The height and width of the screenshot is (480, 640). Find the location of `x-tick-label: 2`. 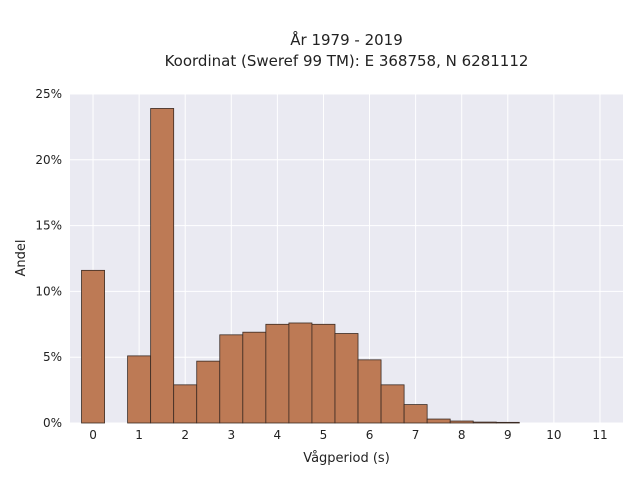

x-tick-label: 2 is located at coordinates (185, 435).